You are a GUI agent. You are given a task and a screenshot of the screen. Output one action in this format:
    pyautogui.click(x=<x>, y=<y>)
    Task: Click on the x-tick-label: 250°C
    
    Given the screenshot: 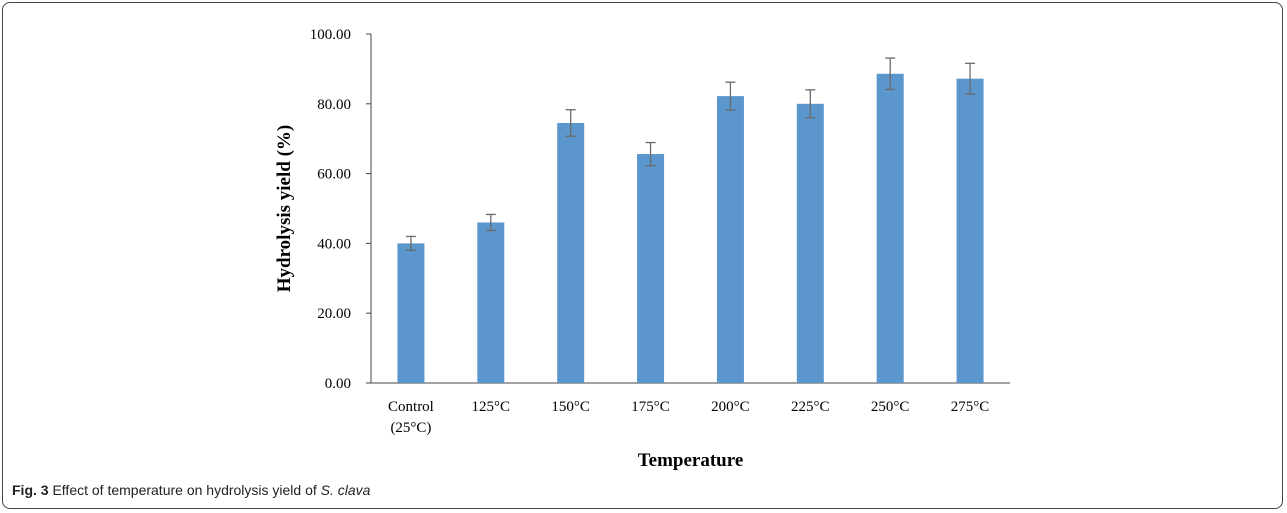 What is the action you would take?
    pyautogui.click(x=890, y=407)
    